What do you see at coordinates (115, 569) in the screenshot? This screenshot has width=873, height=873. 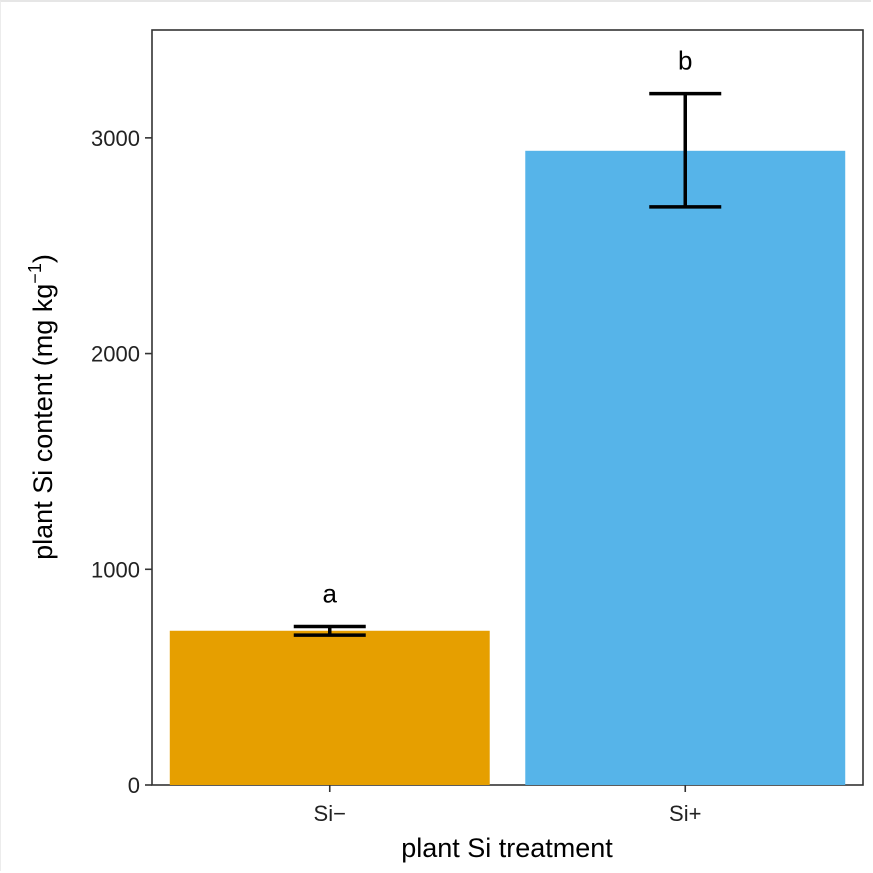 I see `y-tick-label: 1000` at bounding box center [115, 569].